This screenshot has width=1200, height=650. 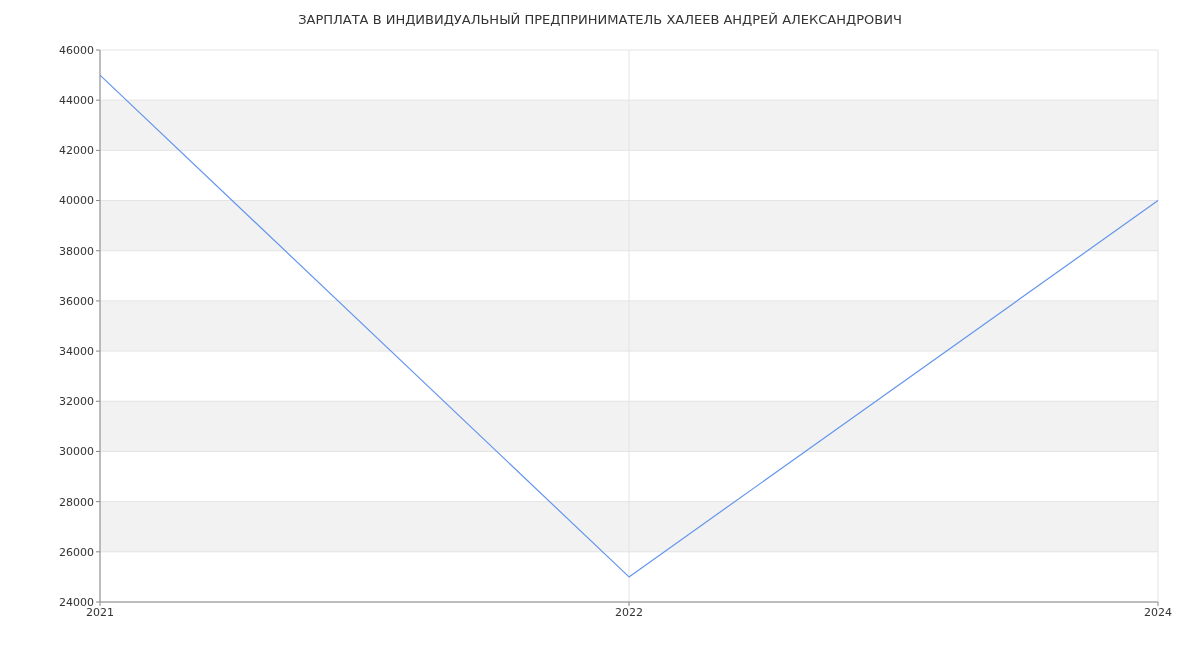 What do you see at coordinates (76, 101) in the screenshot?
I see `y-tick-label: 44000` at bounding box center [76, 101].